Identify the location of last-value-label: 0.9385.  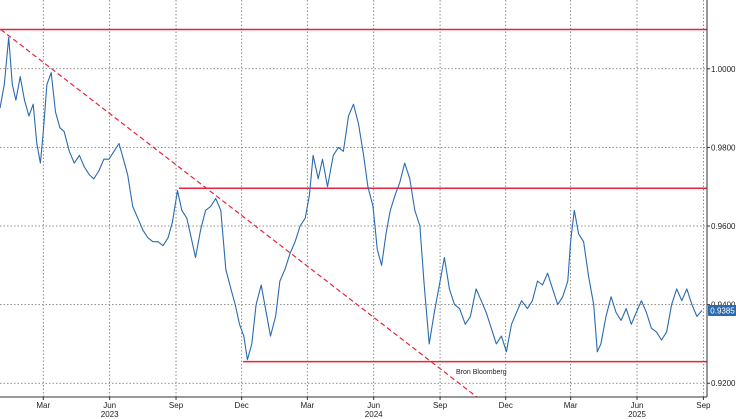
(722, 311).